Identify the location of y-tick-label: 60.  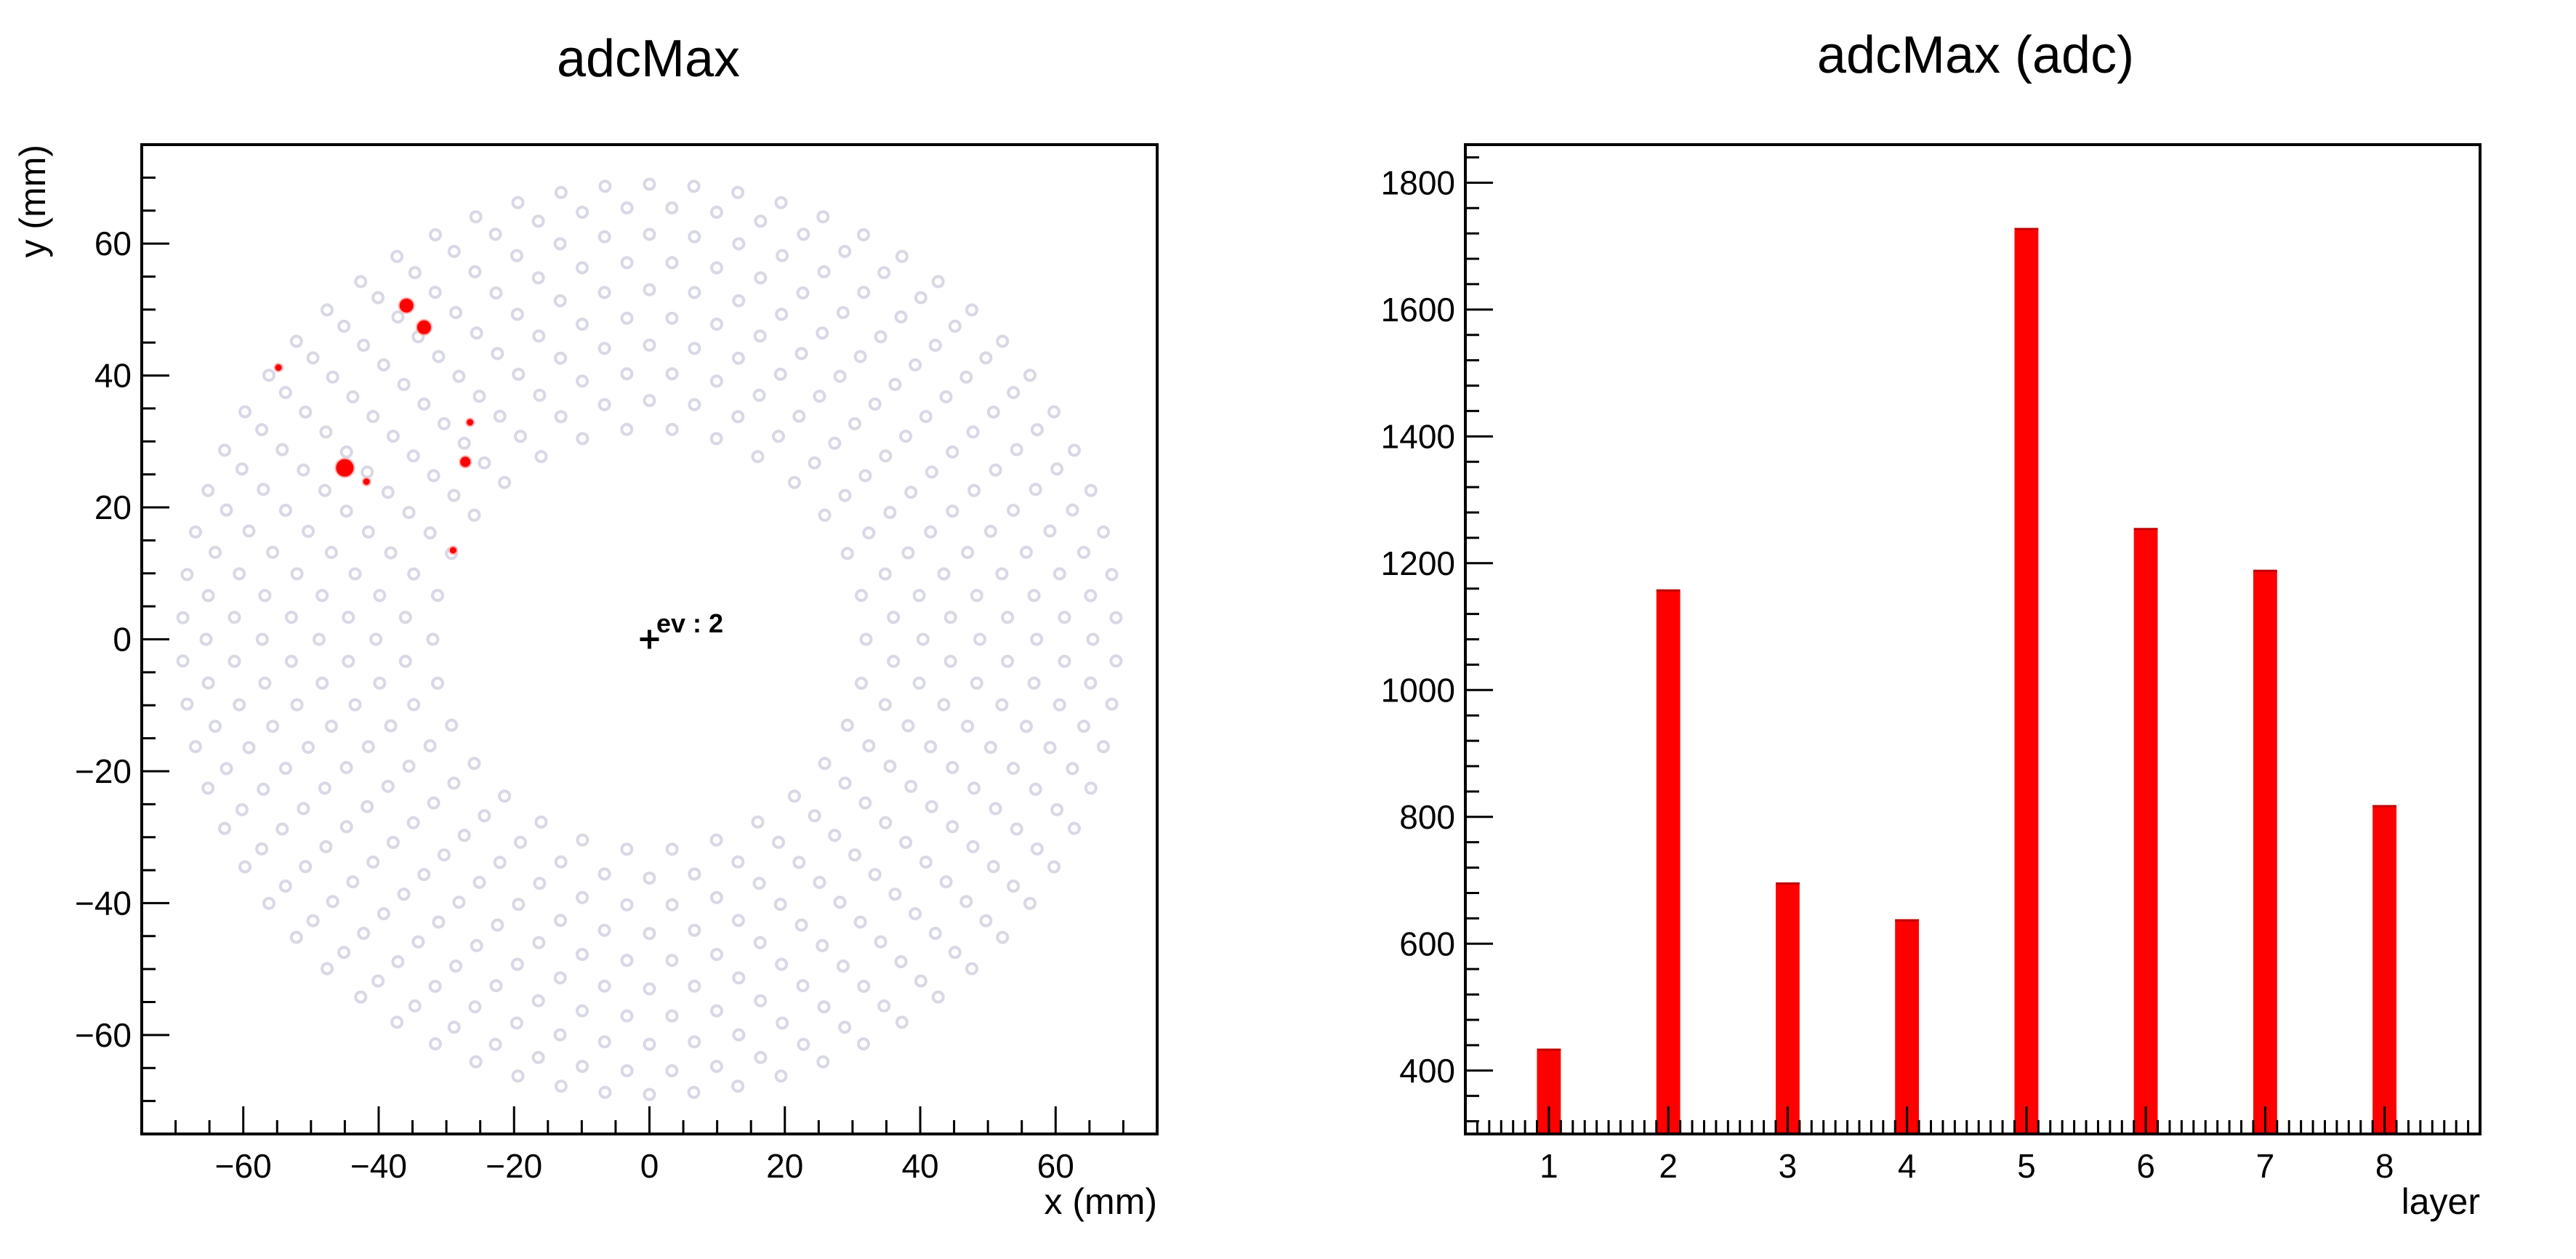
(113, 243).